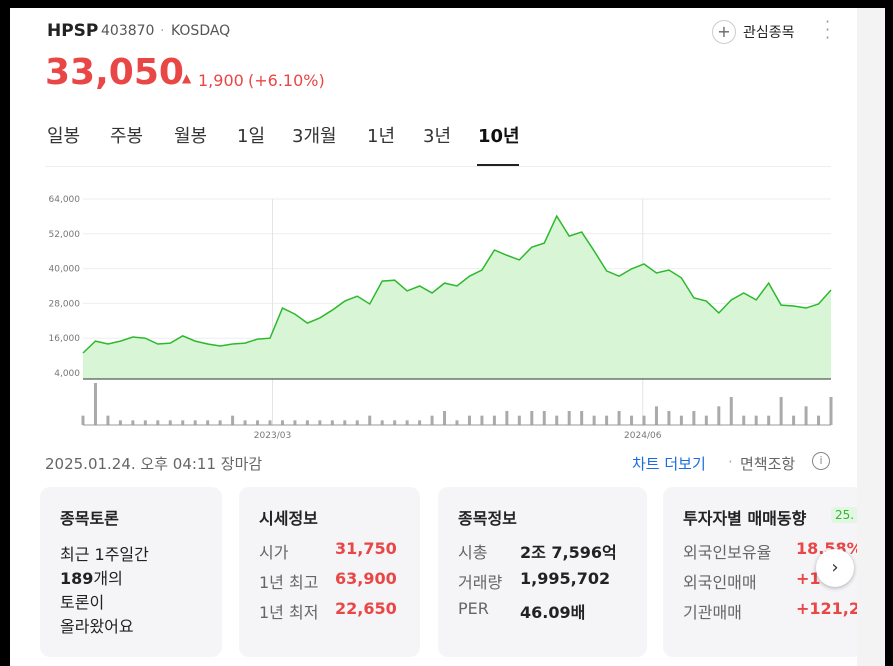 The height and width of the screenshot is (666, 893). Describe the element at coordinates (187, 78) in the screenshot. I see `up-arrow: ▲` at that location.